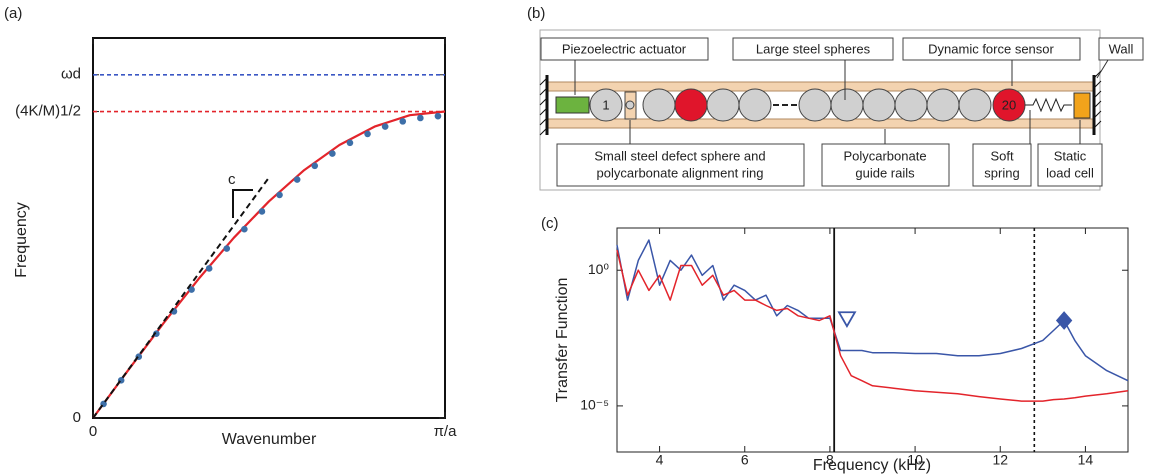 This screenshot has height=474, width=1151. Describe the element at coordinates (180, 298) in the screenshot. I see `tangent-line` at that location.